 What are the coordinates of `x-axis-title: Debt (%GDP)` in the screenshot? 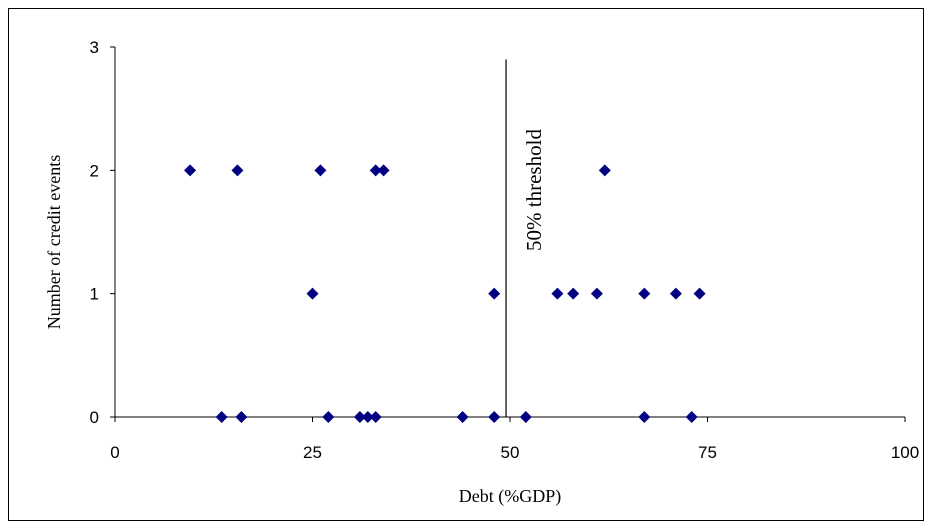 It's located at (510, 496).